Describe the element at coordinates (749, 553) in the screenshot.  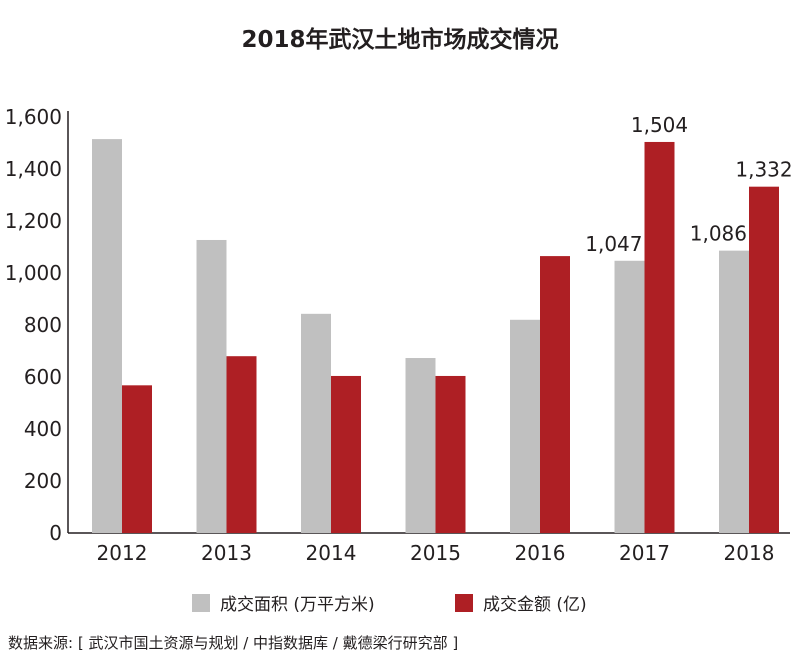
I see `x-tick-label: 2018` at that location.